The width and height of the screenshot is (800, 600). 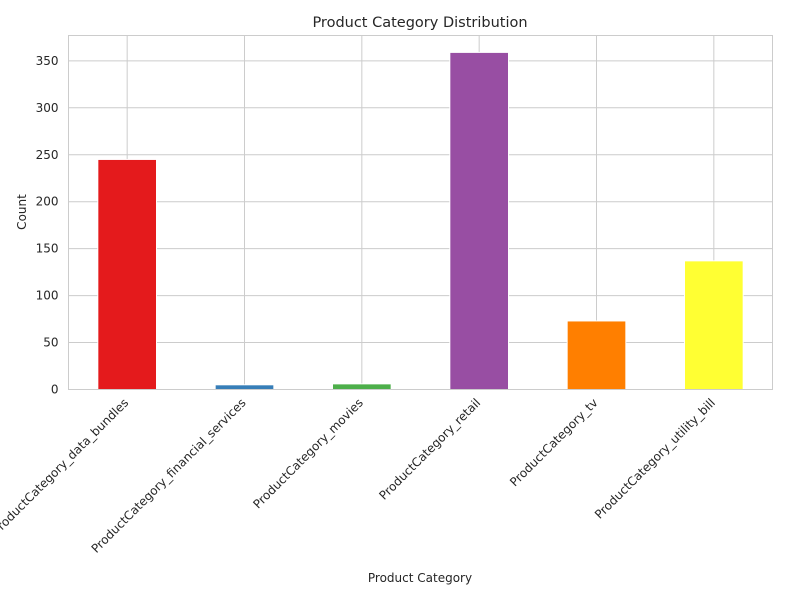 I want to click on y-ticks: 0 50 100 150 200 250 300 350, so click(x=47, y=225).